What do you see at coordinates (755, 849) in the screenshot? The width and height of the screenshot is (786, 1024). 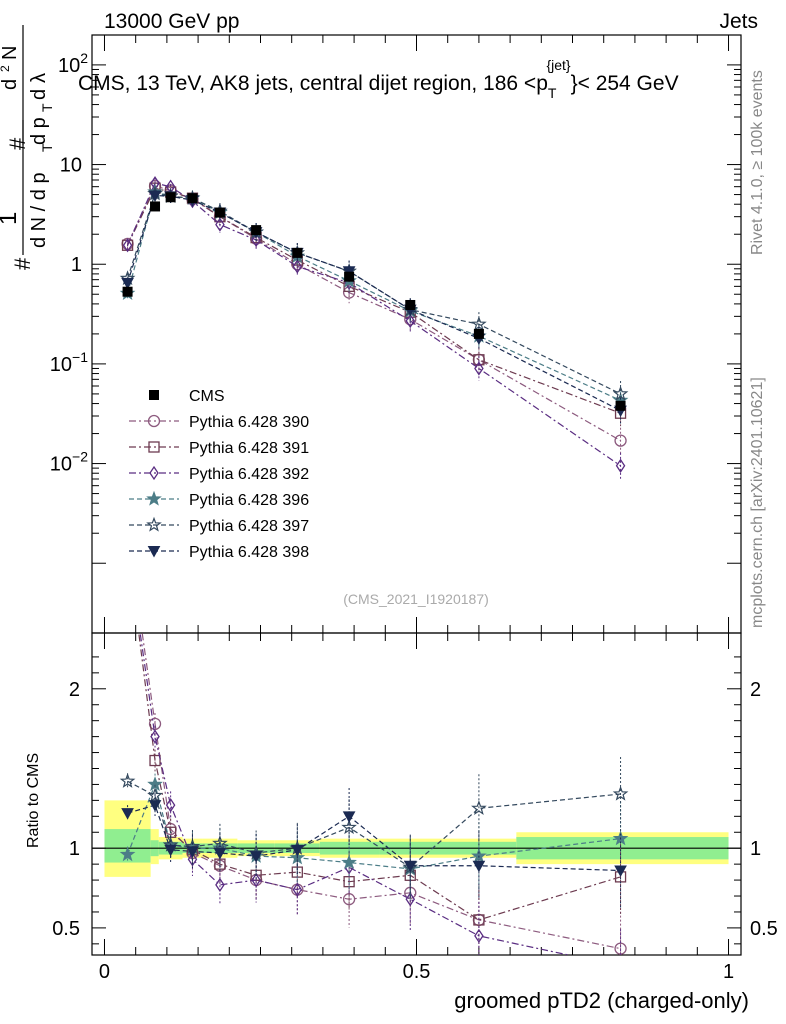 I see `ratio-ytick-label-right: 1` at bounding box center [755, 849].